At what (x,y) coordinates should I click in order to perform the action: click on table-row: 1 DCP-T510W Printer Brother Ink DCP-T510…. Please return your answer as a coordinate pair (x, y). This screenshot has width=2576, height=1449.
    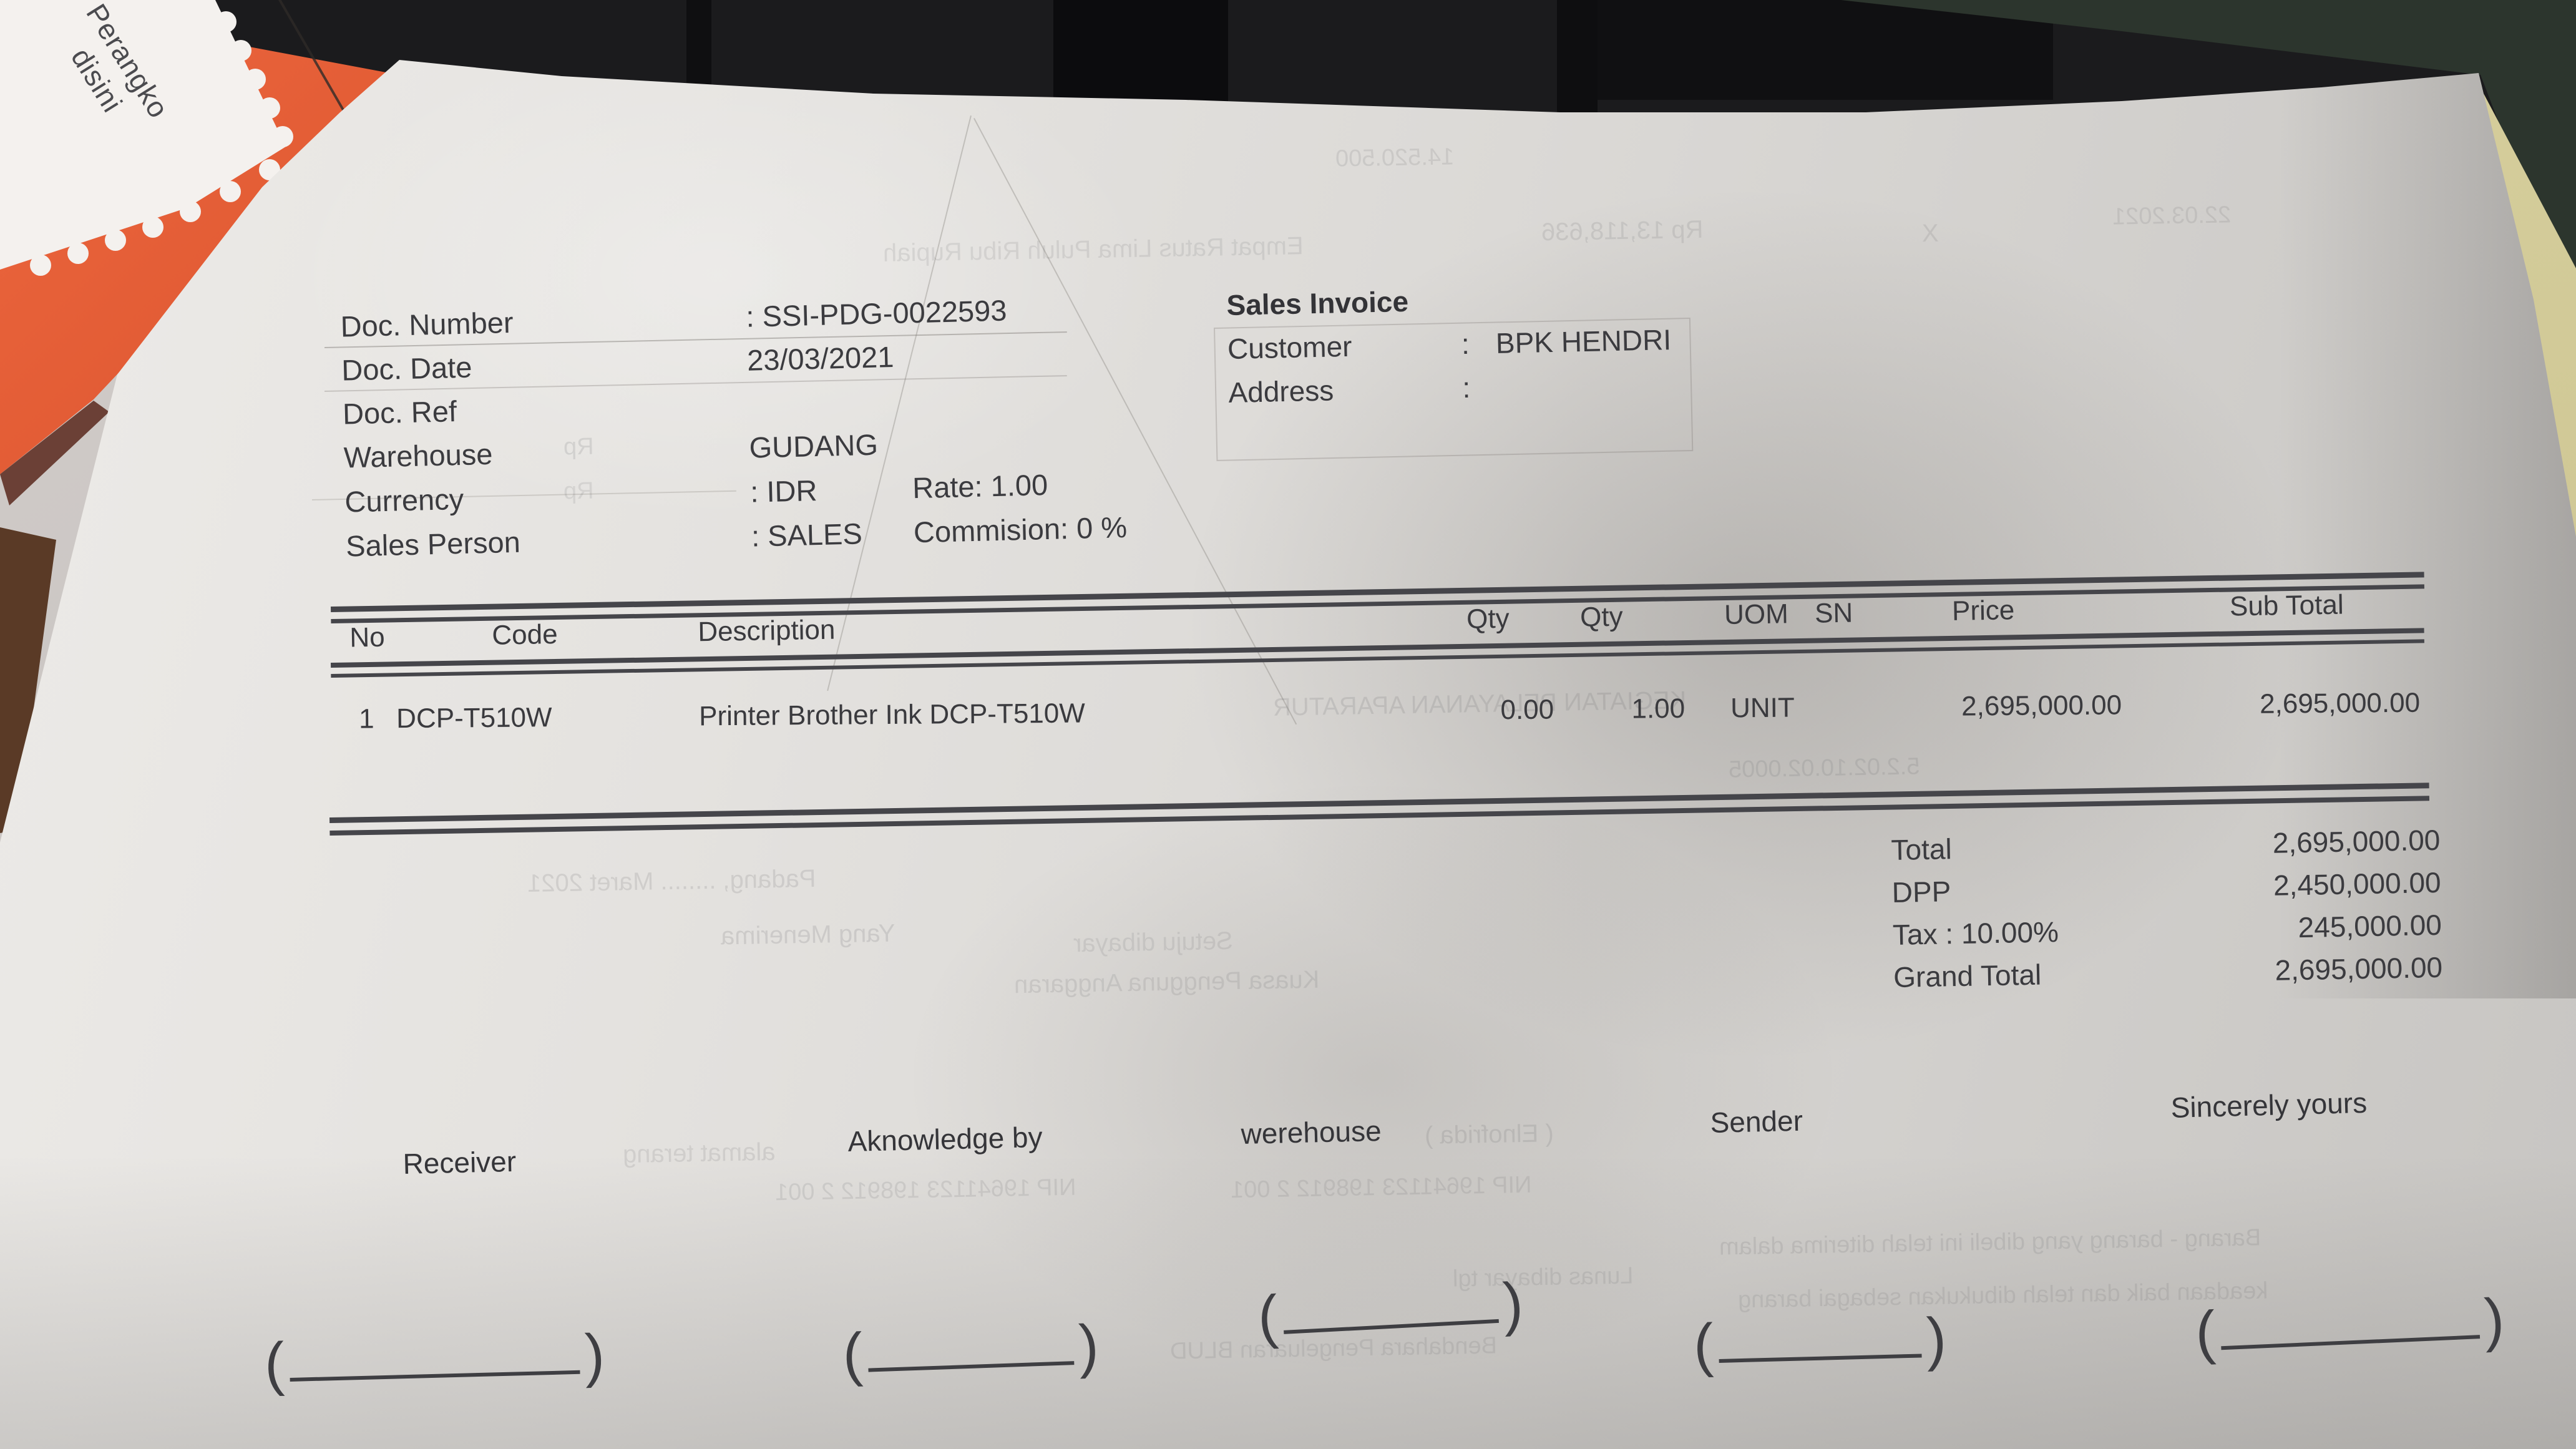
    Looking at the image, I should click on (1391, 714).